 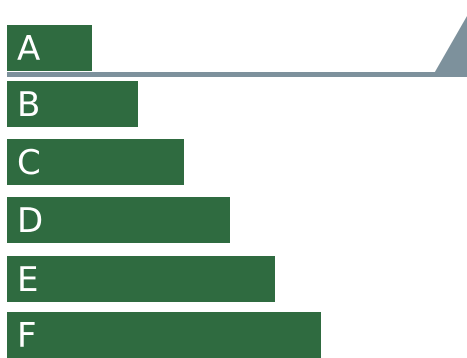 What do you see at coordinates (27, 336) in the screenshot?
I see `rating-label-f: F` at bounding box center [27, 336].